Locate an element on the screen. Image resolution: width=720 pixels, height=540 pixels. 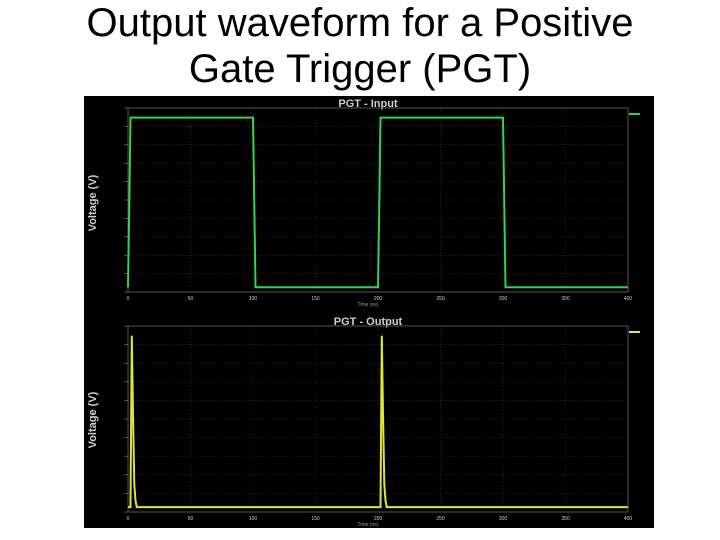
slide-title-line-2: Gate Trigger (PGT) is located at coordinates (360, 69).